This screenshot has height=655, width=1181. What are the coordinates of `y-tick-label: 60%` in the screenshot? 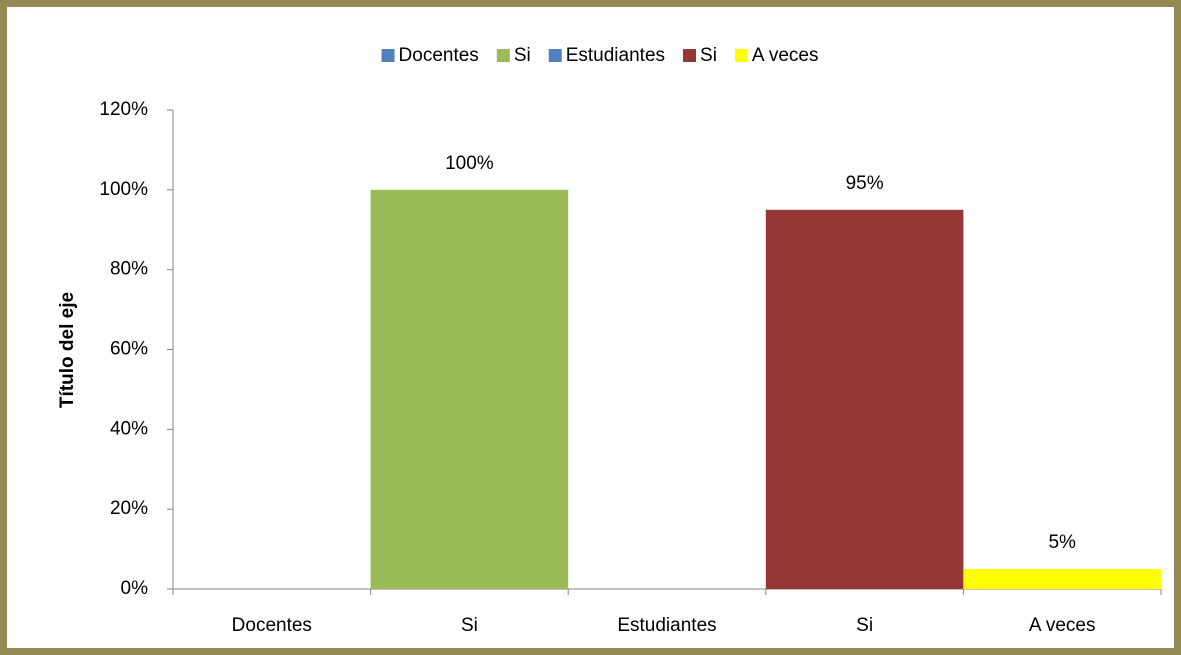 It's located at (129, 349).